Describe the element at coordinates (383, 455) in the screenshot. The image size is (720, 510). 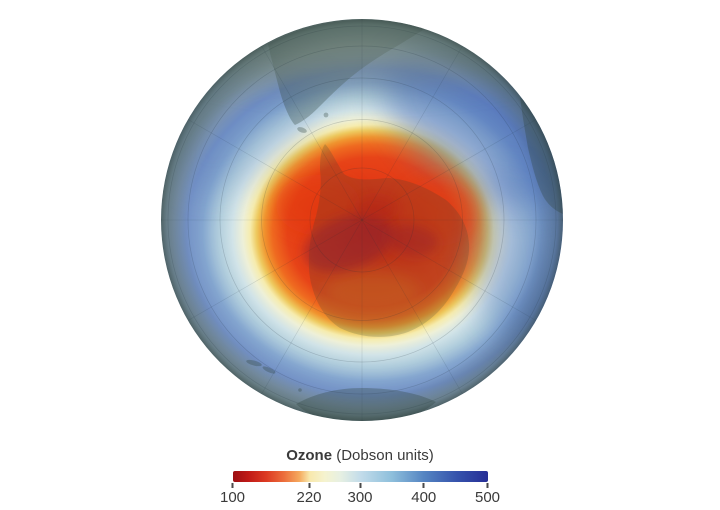
I see `legend-title-units: (Dobson units)` at that location.